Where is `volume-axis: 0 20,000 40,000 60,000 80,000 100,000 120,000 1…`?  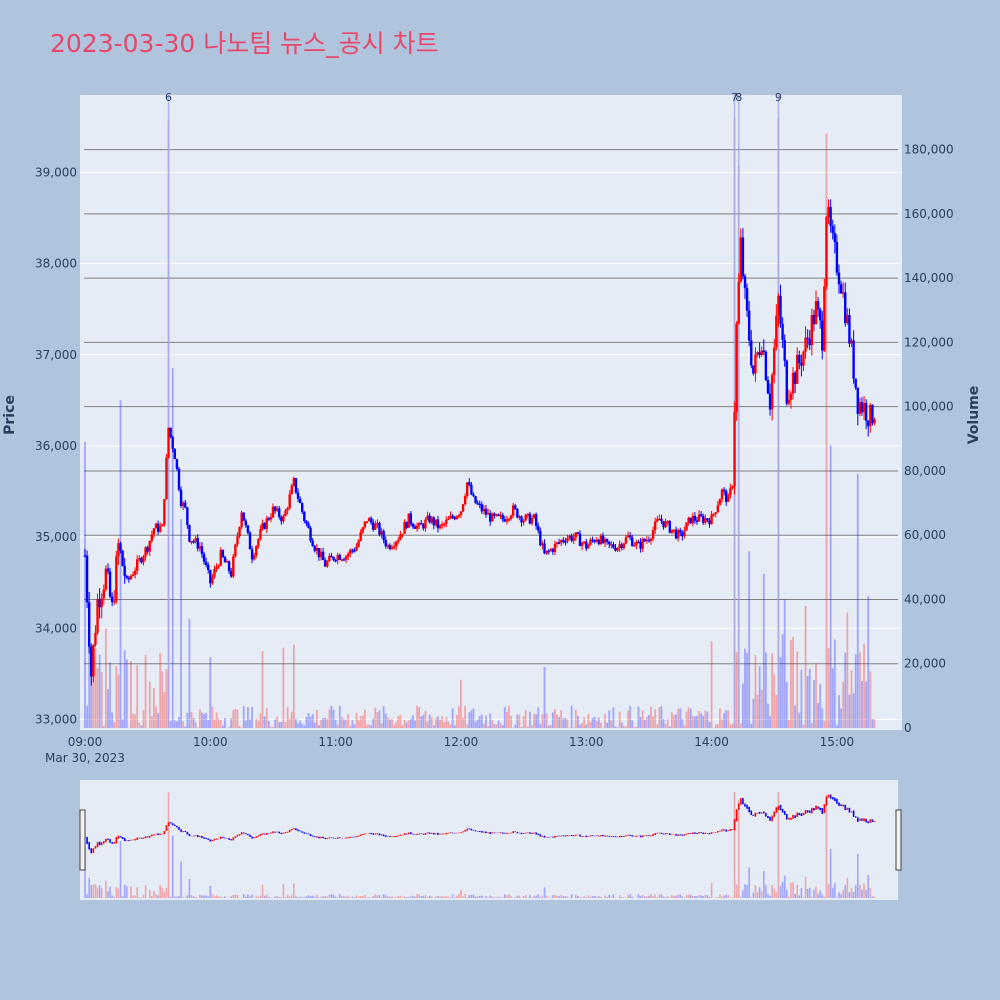
volume-axis: 0 20,000 40,000 60,000 80,000 100,000 120,000 1… is located at coordinates (929, 439).